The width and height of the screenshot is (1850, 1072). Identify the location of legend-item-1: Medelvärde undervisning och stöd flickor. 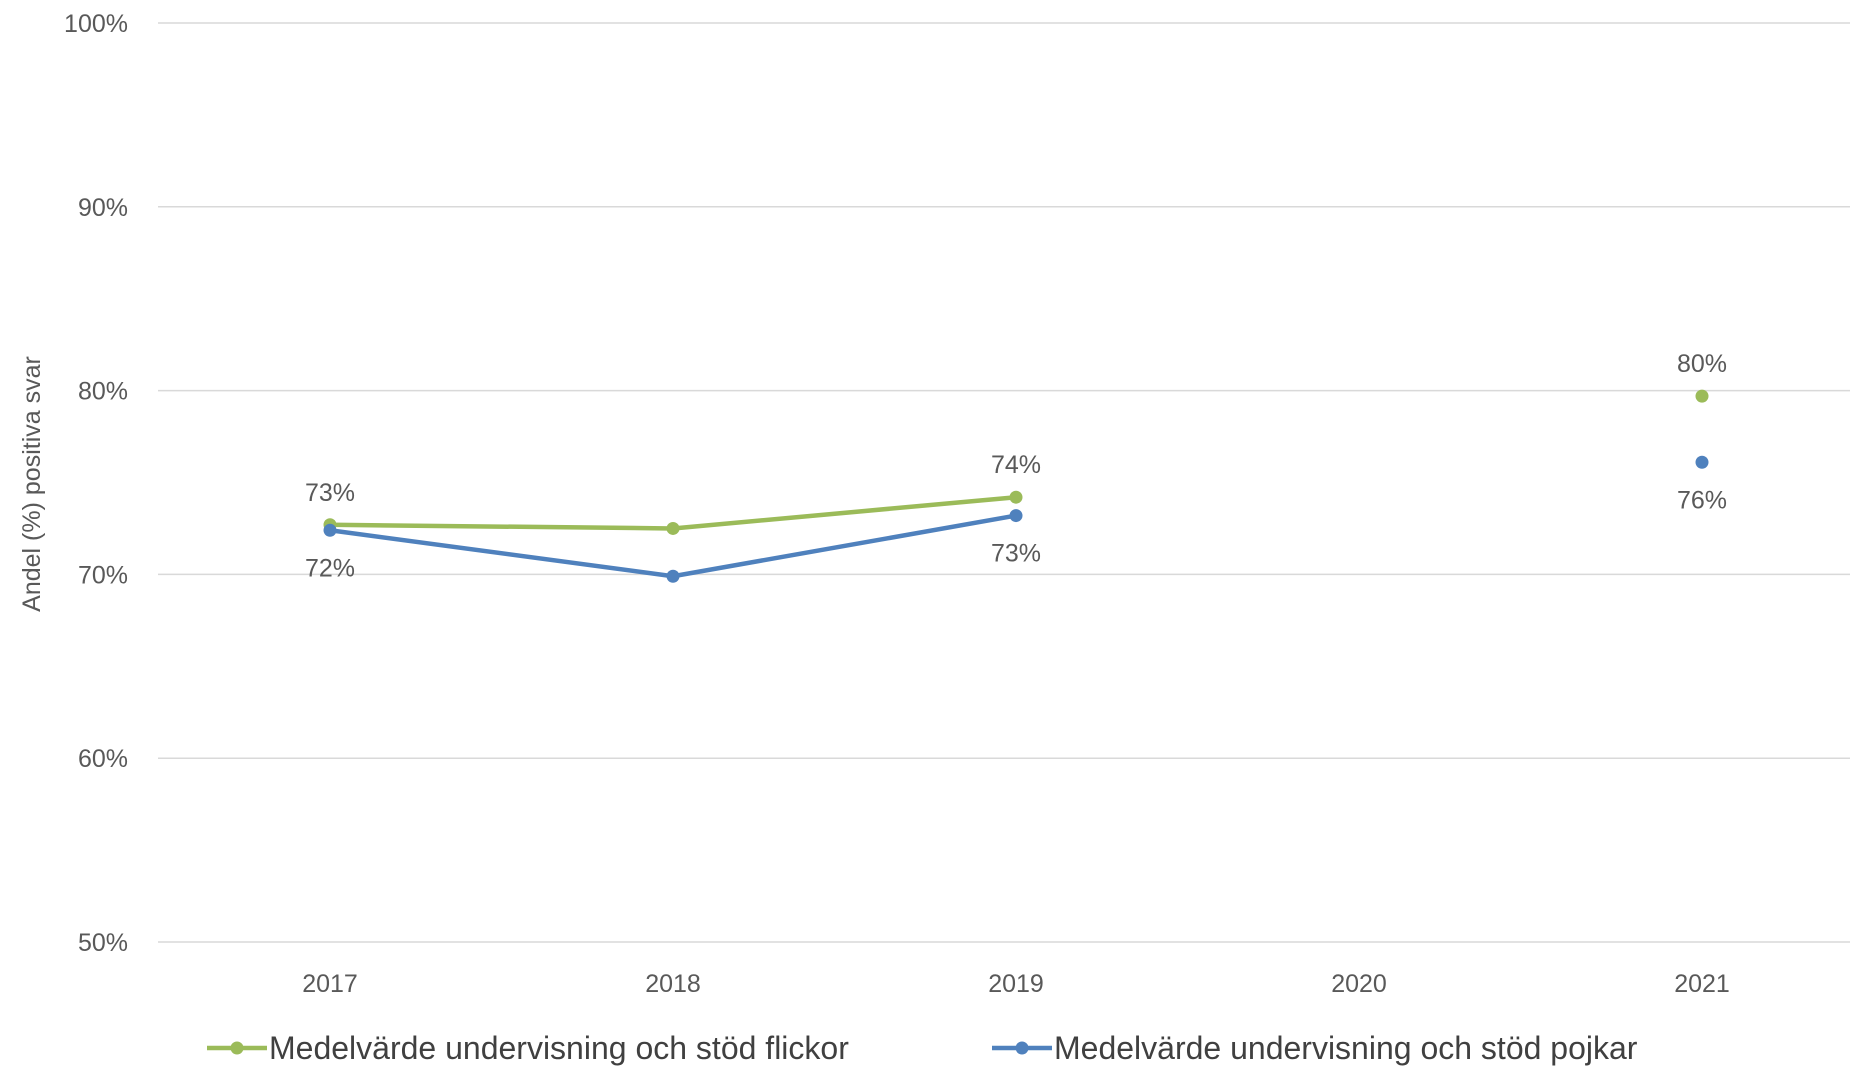
(528, 1048).